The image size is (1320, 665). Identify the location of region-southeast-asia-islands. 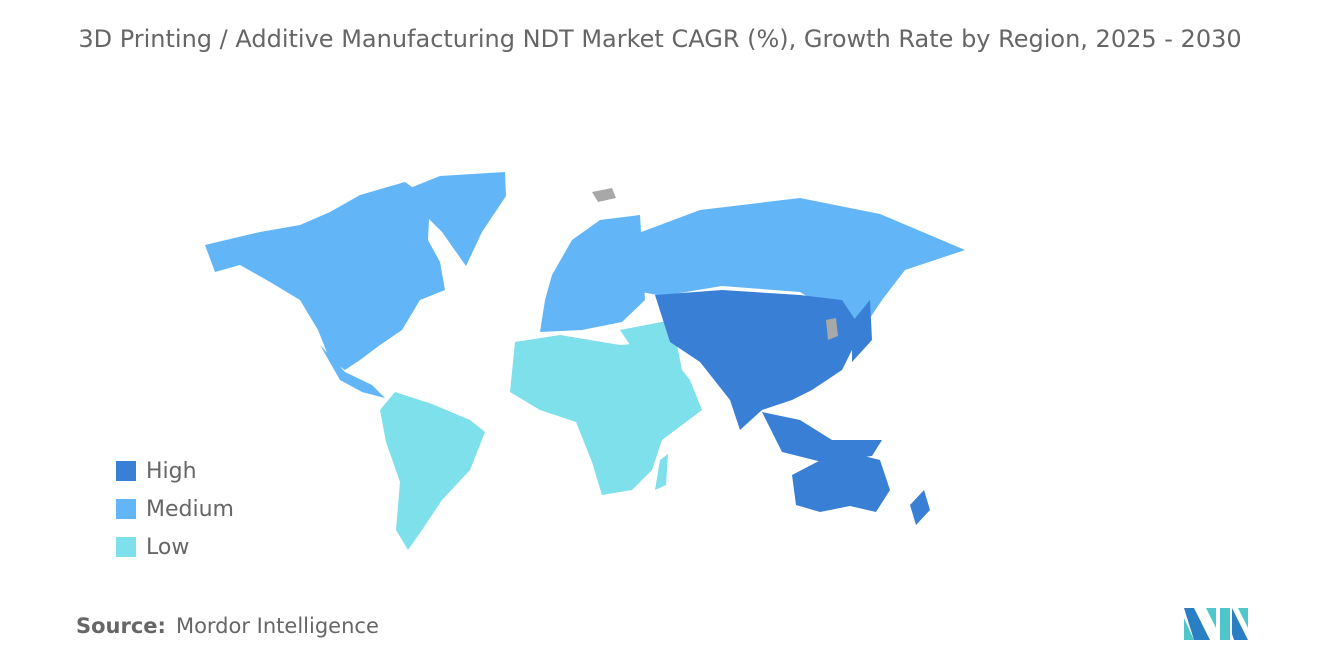
(822, 437).